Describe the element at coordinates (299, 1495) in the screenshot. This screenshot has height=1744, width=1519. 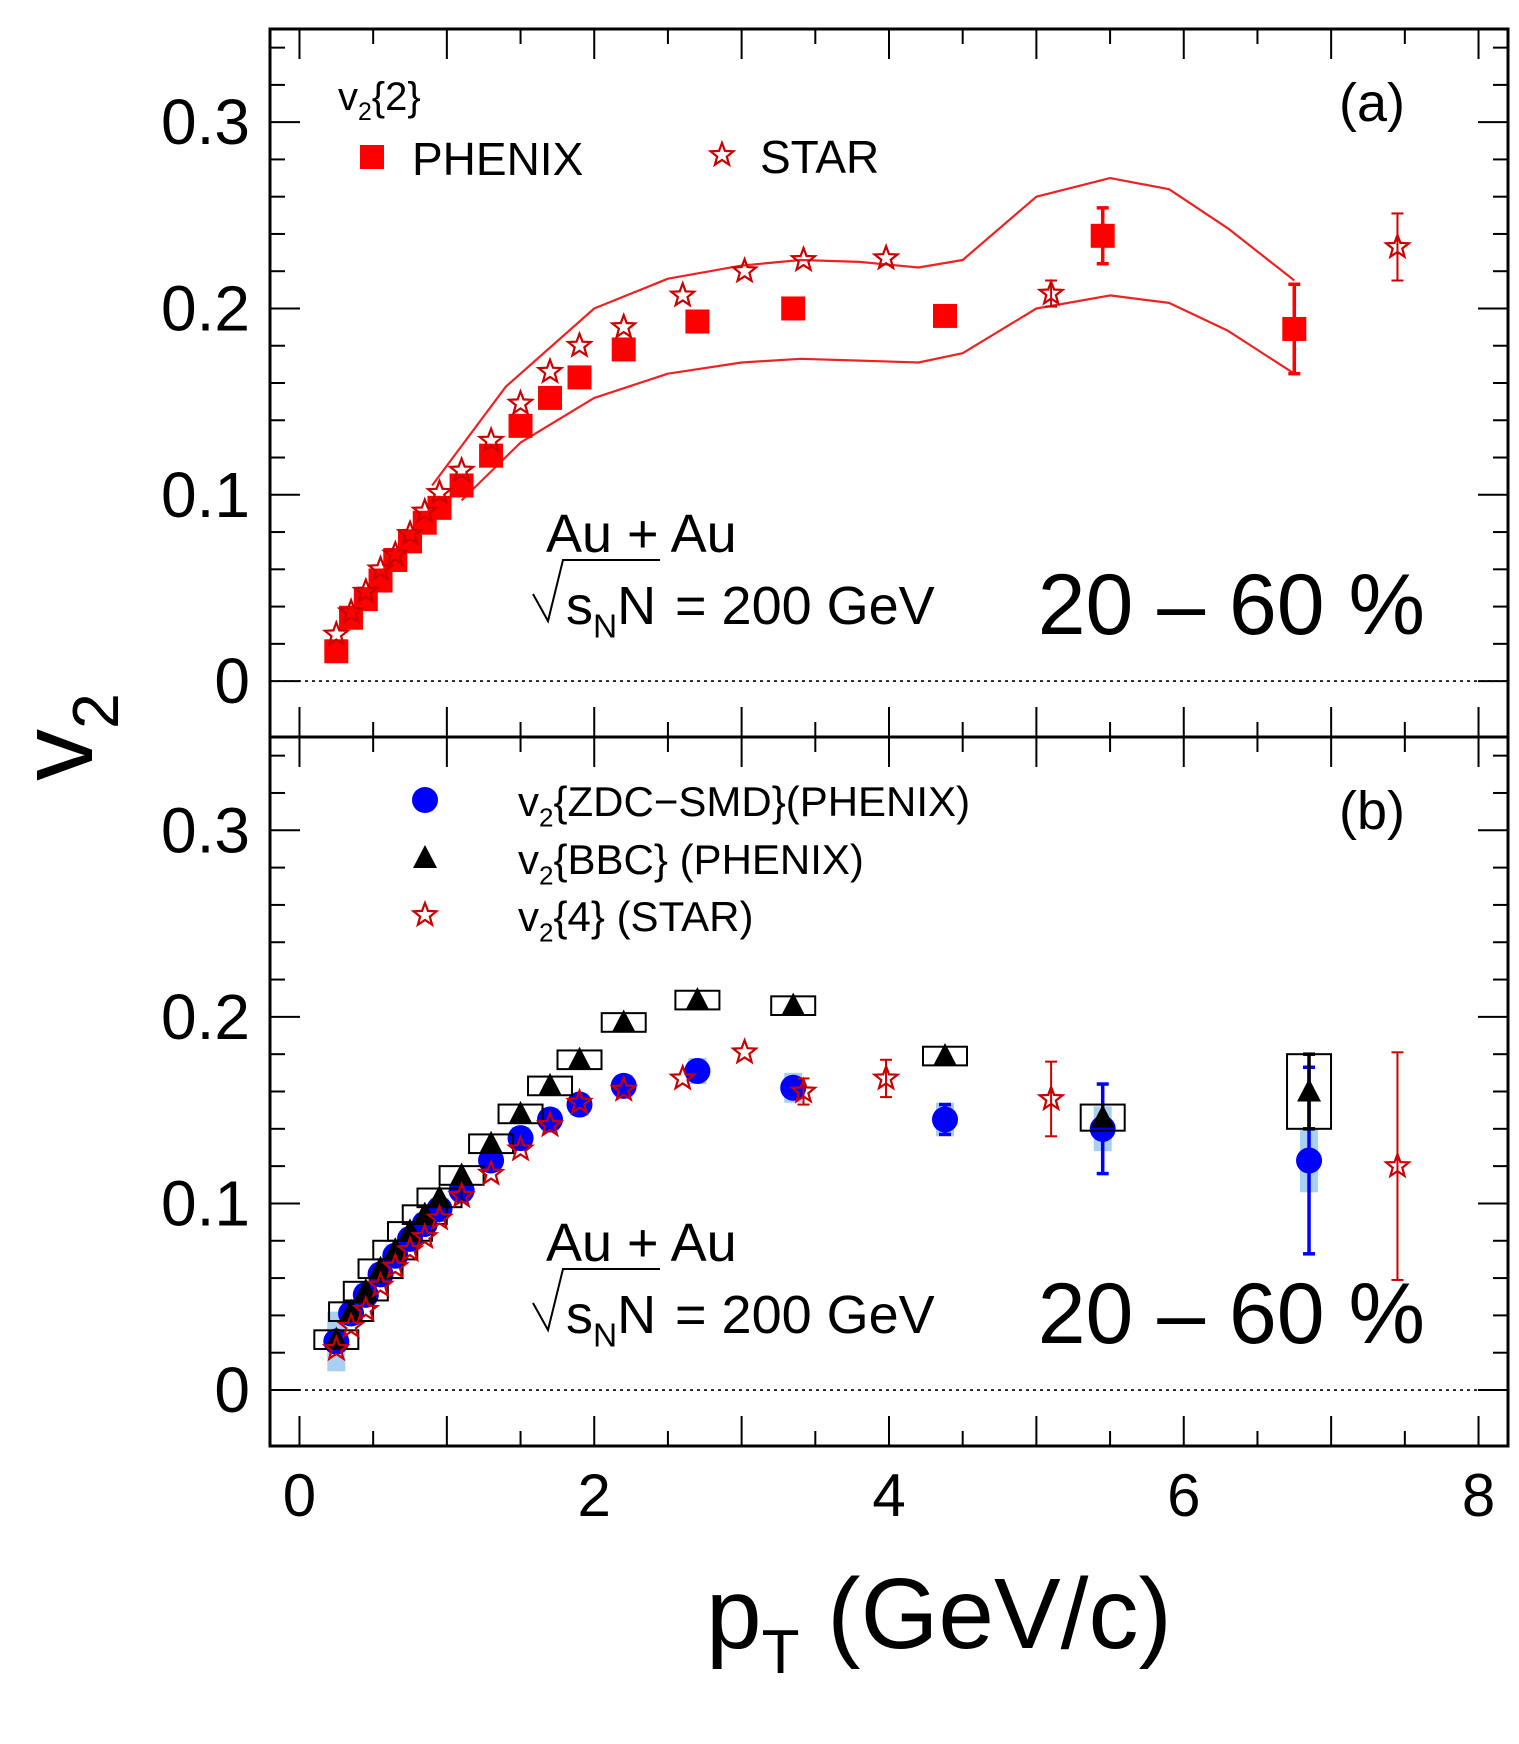
I see `x-tick-label: 0` at that location.